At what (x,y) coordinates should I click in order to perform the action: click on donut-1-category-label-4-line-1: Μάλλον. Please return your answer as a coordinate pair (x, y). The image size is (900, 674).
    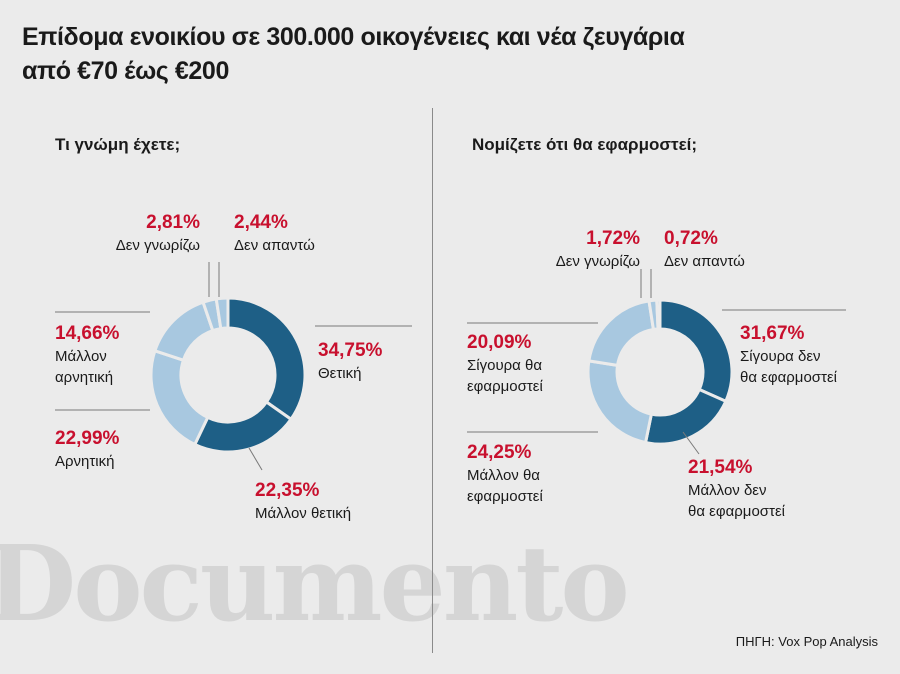
    Looking at the image, I should click on (81, 356).